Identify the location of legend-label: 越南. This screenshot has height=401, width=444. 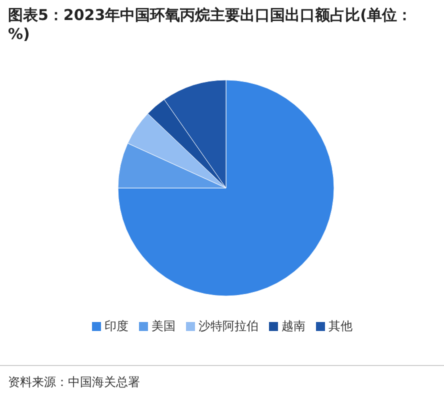
(294, 326).